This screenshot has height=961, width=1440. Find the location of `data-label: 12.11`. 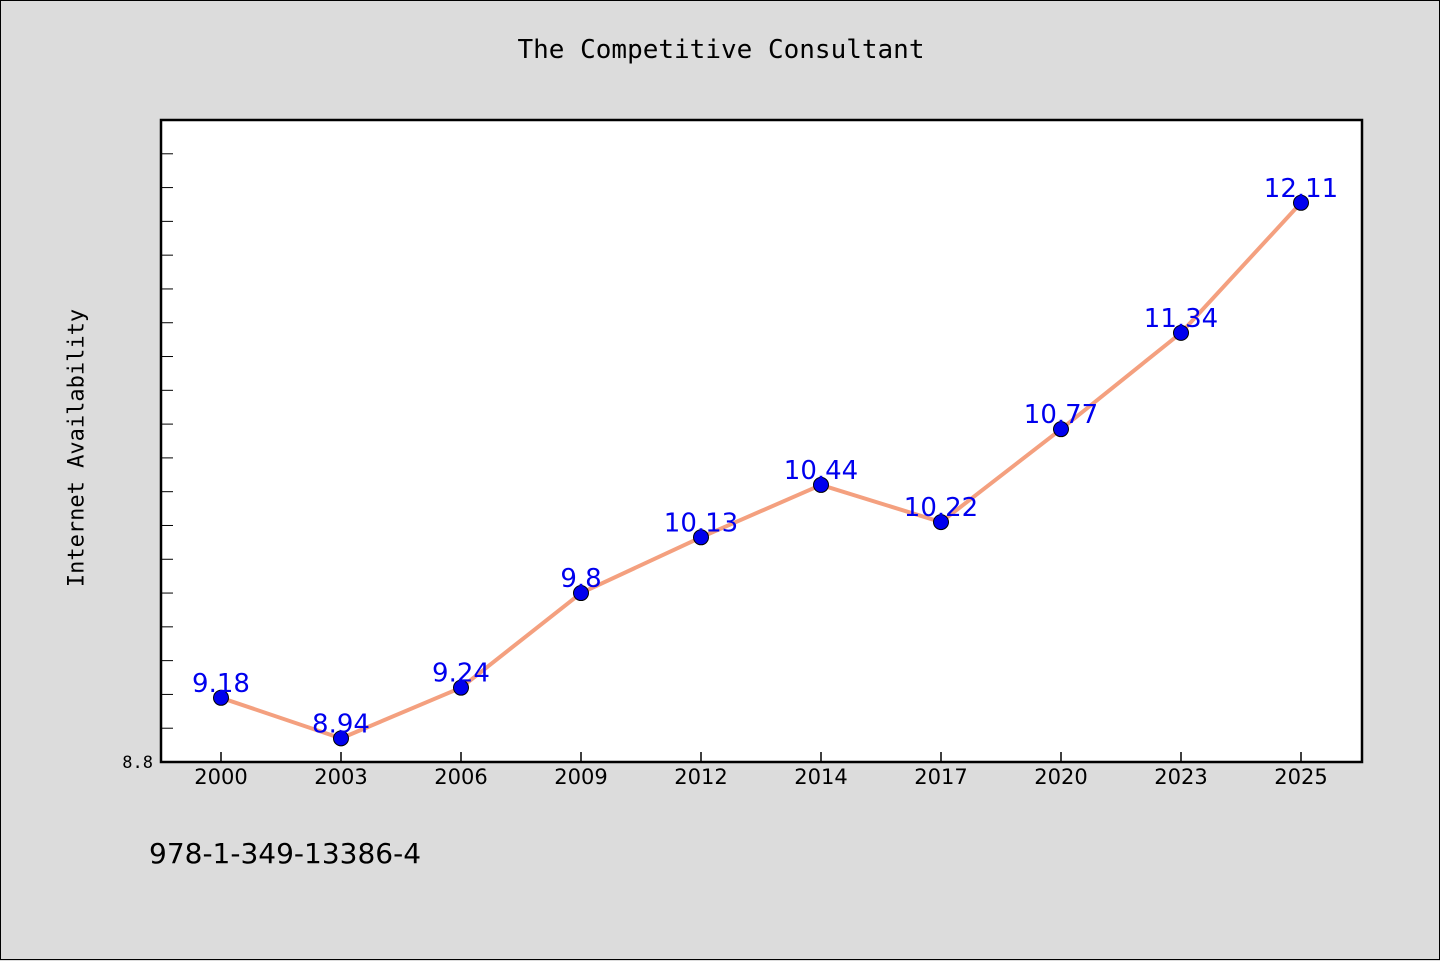

data-label: 12.11 is located at coordinates (1301, 189).